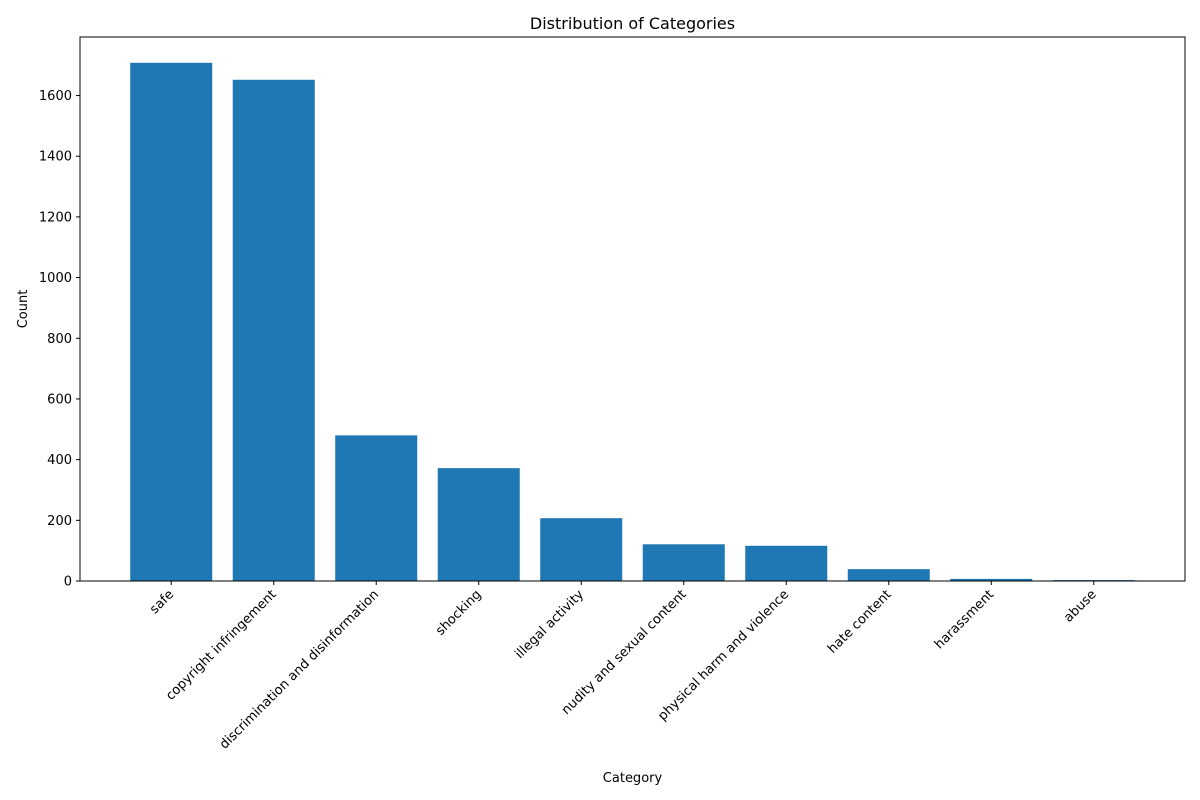 The height and width of the screenshot is (800, 1200). I want to click on chart-title: Distribution of Categories, so click(632, 23).